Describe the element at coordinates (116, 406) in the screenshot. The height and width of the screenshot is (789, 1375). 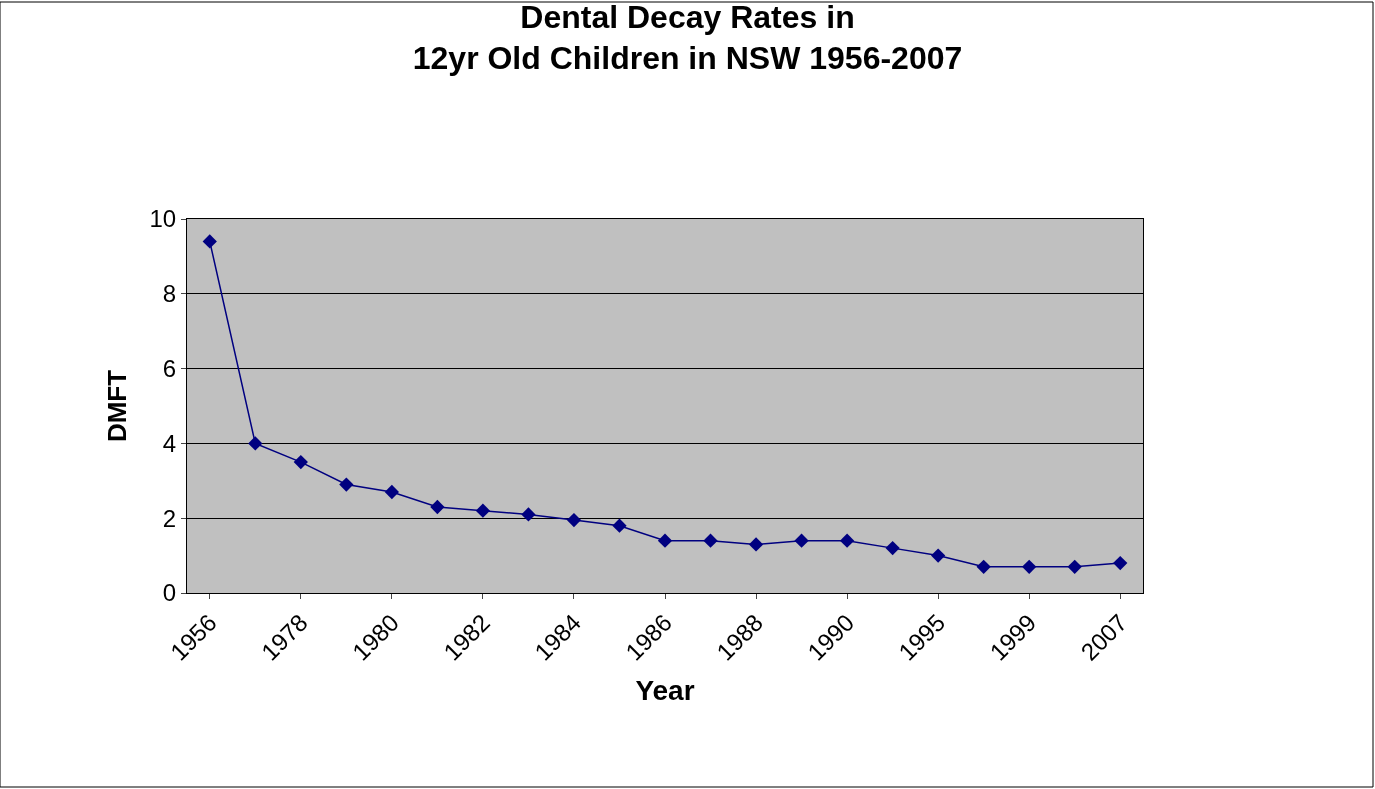
I see `y-axis-title: DMFT` at that location.